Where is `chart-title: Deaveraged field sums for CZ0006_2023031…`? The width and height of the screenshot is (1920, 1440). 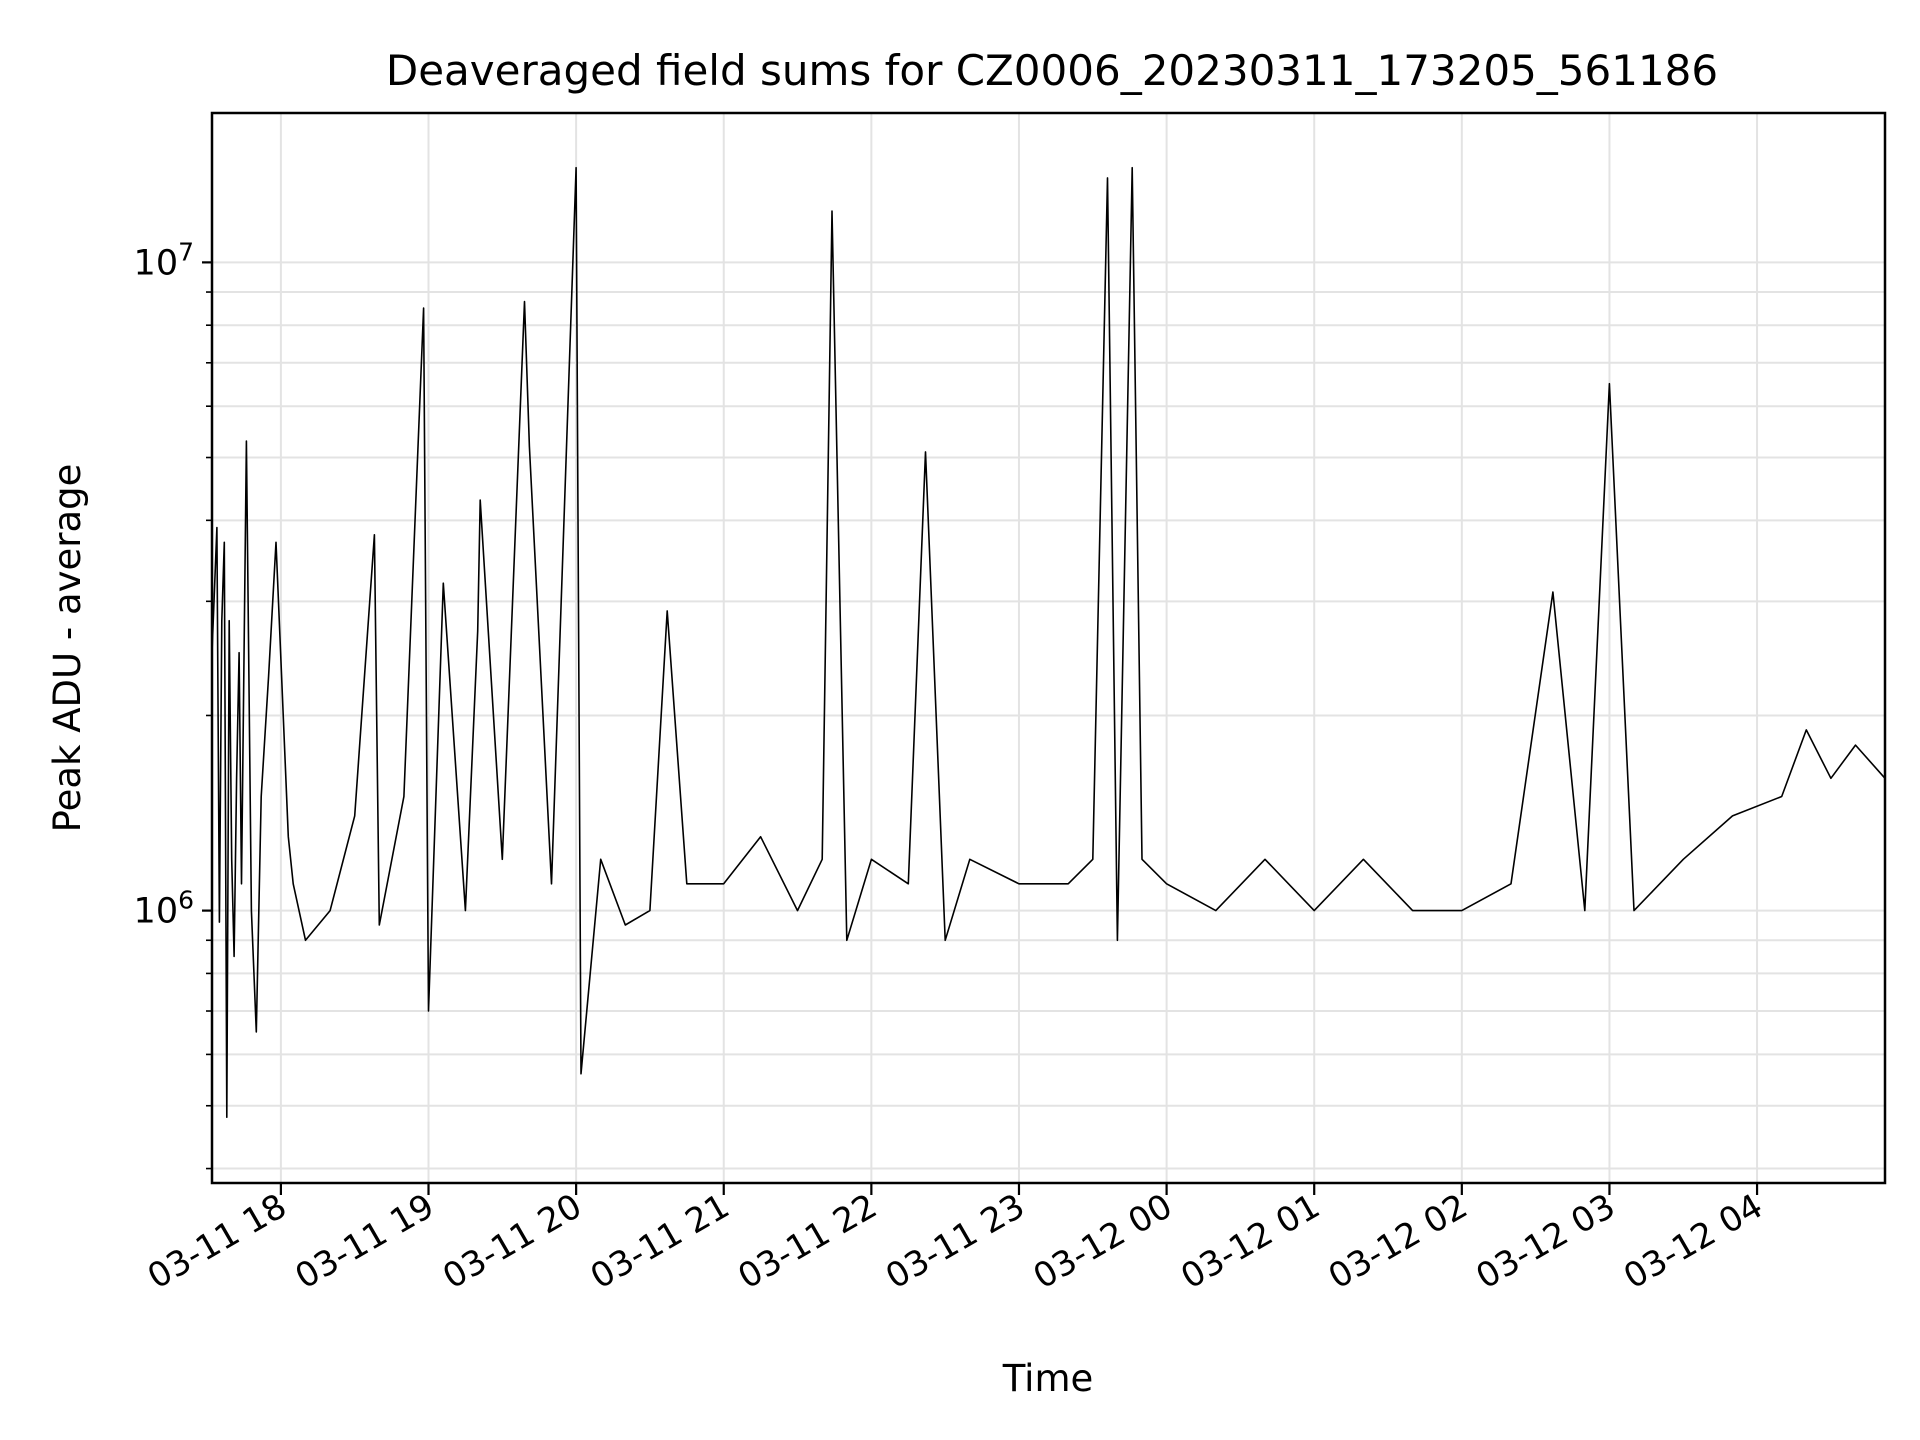
chart-title: Deaveraged field sums for CZ0006_2023031… is located at coordinates (1052, 70).